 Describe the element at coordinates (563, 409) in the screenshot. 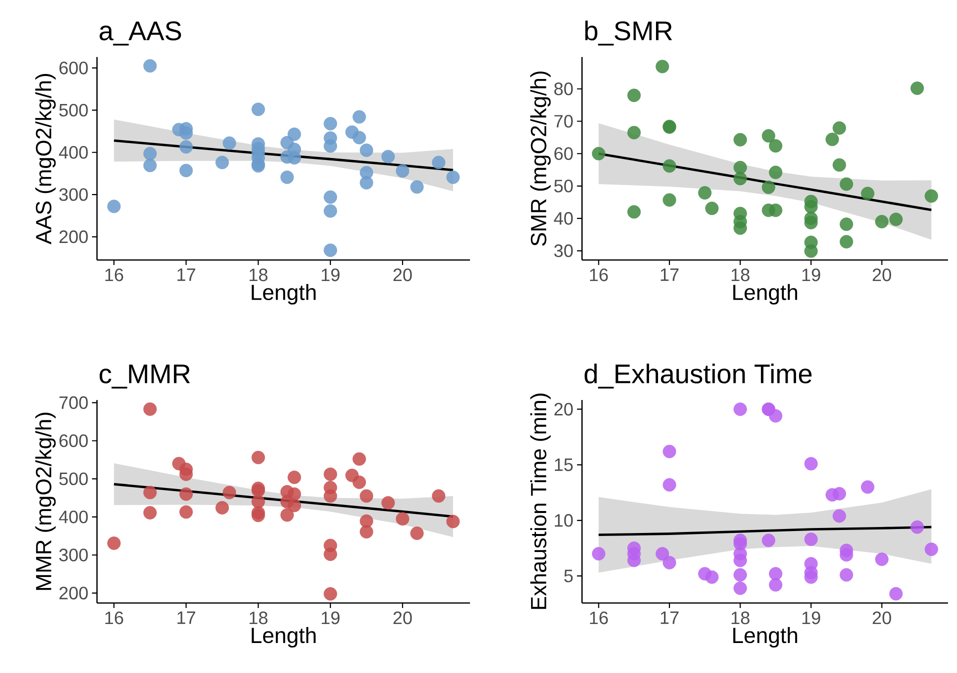

I see `y-tick-label: 20` at that location.